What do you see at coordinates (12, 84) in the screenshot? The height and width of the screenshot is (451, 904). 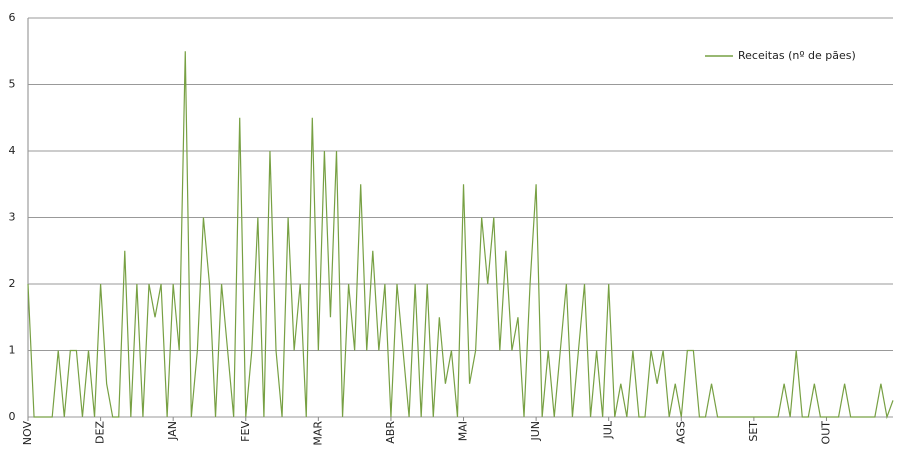 I see `y-tick-label: 5` at bounding box center [12, 84].